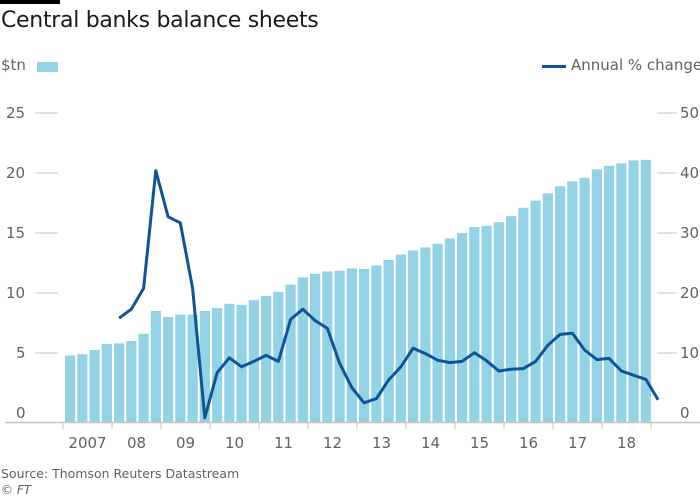 Image resolution: width=700 pixels, height=499 pixels. What do you see at coordinates (626, 443) in the screenshot?
I see `x-axis-tick-label: 18` at bounding box center [626, 443].